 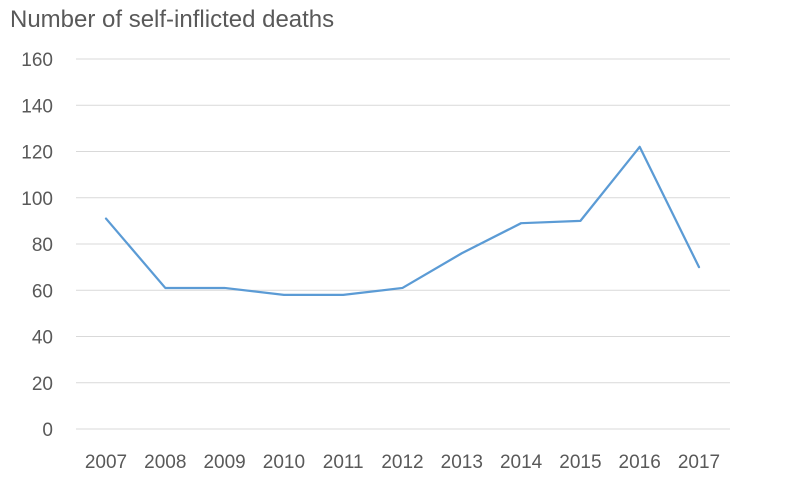 I want to click on y-tick-label: 0, so click(x=47, y=430).